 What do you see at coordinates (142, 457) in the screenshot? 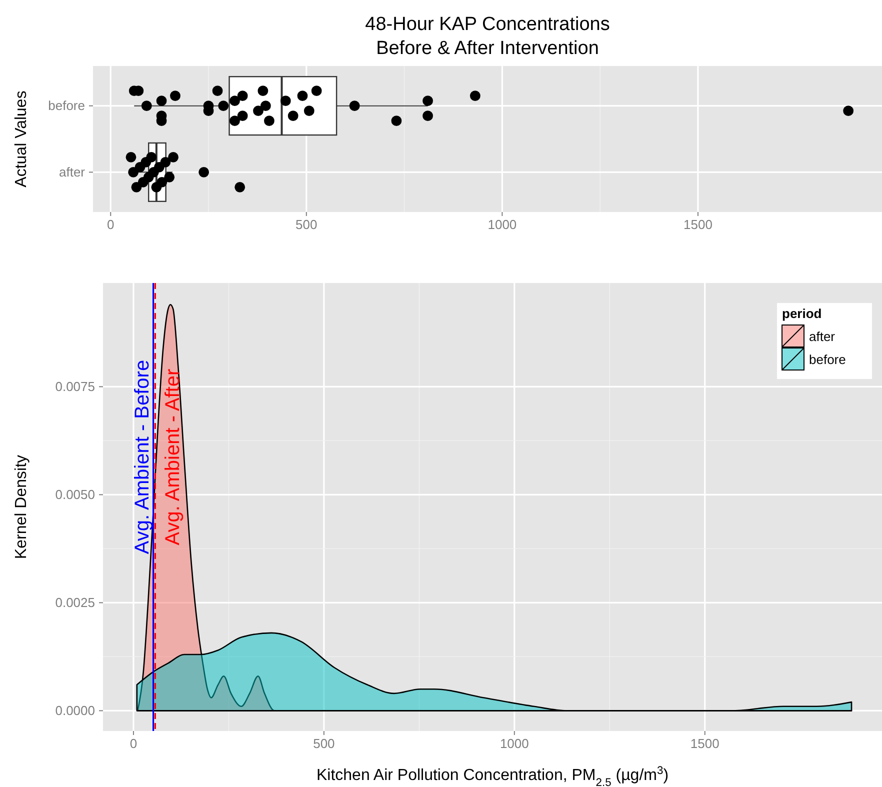
I see `ref-line-label: Avg. Ambient - Before` at bounding box center [142, 457].